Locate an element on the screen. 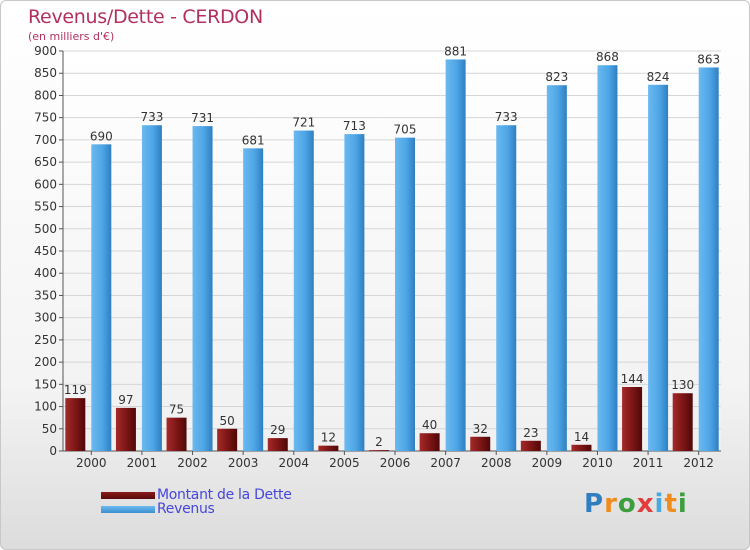 Image resolution: width=750 pixels, height=550 pixels. logo-letter: t is located at coordinates (671, 504).